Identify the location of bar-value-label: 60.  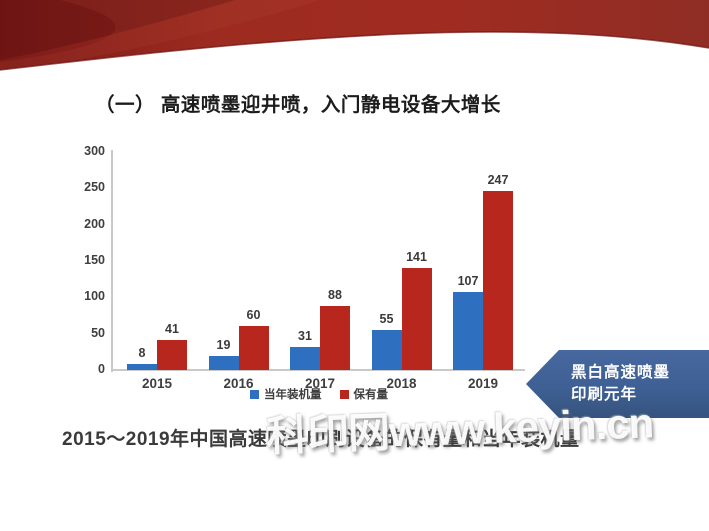
(253, 315).